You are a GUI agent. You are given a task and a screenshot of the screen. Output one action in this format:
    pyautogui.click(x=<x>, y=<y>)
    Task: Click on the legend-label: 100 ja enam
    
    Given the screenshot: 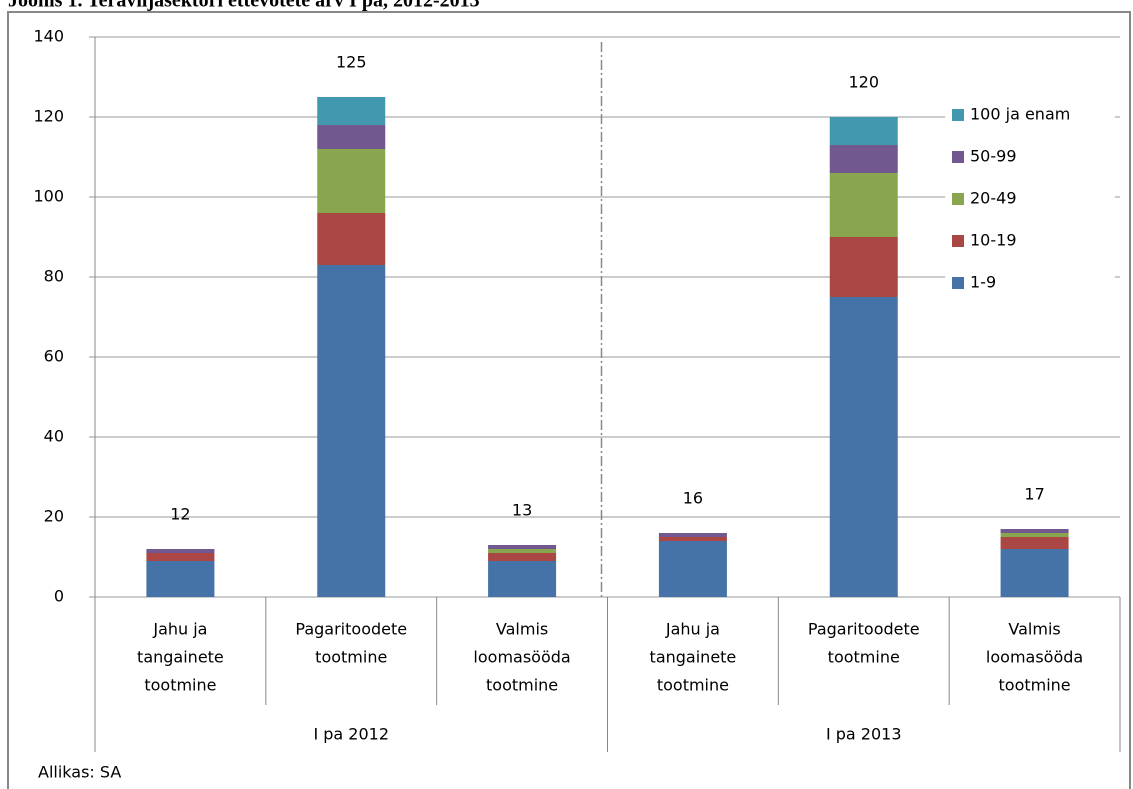 What is the action you would take?
    pyautogui.click(x=1020, y=114)
    